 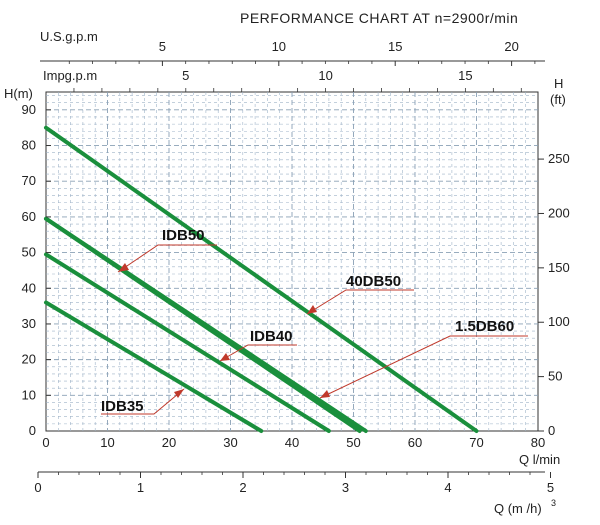 What do you see at coordinates (45, 442) in the screenshot?
I see `x-tick-label: 0` at bounding box center [45, 442].